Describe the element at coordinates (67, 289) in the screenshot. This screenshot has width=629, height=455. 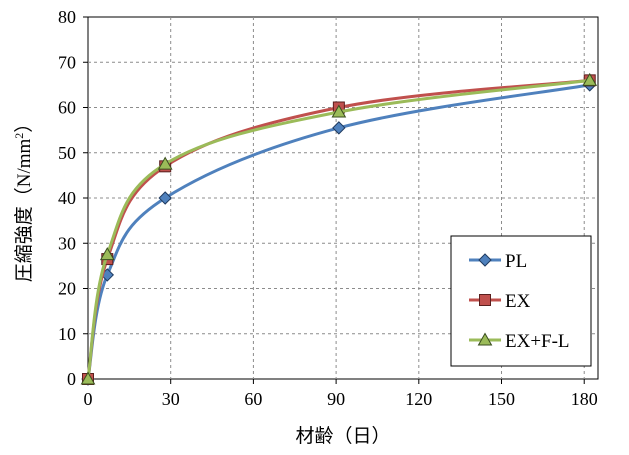
I see `y-tick-label-20: 20` at that location.